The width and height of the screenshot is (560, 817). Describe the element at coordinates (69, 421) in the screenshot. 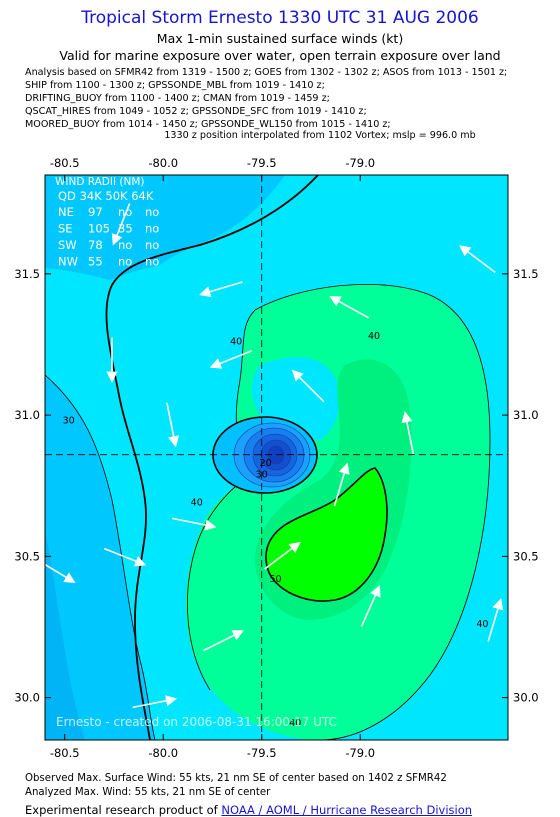

I see `contour-label: 30` at that location.